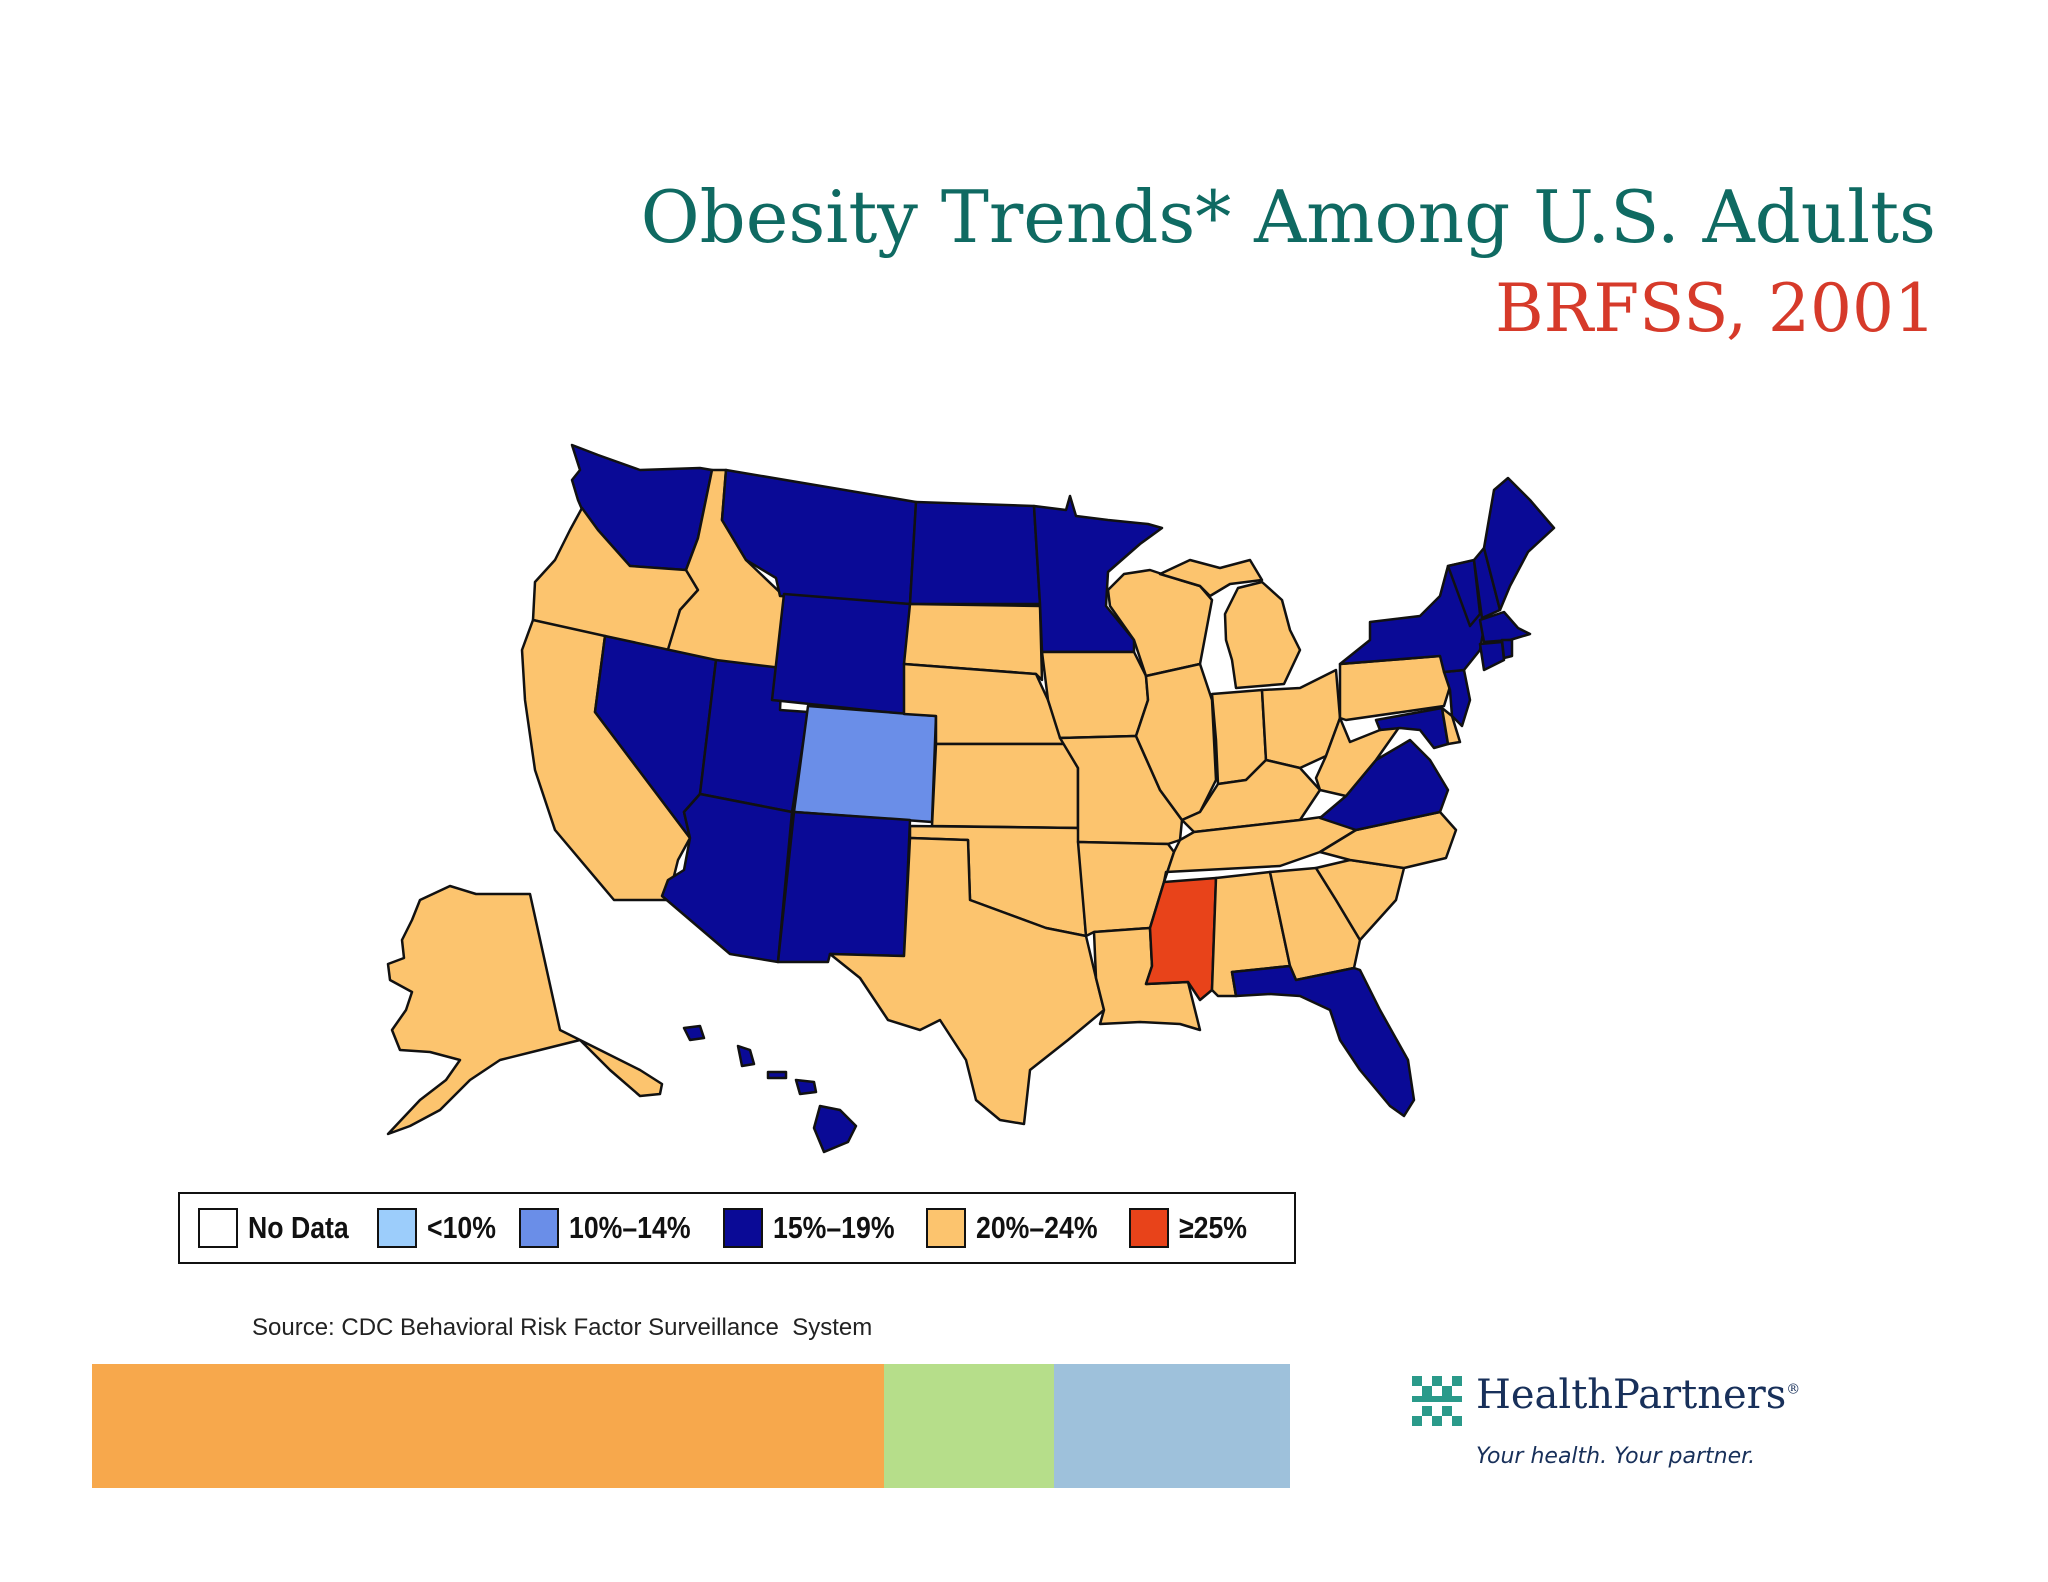  I want to click on state-alaska, so click(525, 1010).